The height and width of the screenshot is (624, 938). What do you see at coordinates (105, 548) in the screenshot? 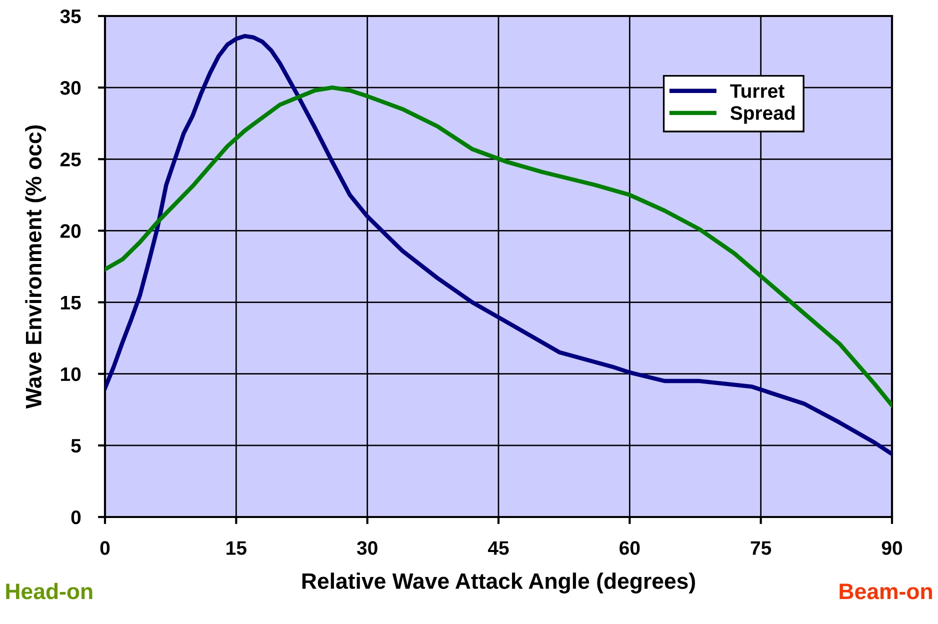
I see `x-tick-label: 0` at bounding box center [105, 548].